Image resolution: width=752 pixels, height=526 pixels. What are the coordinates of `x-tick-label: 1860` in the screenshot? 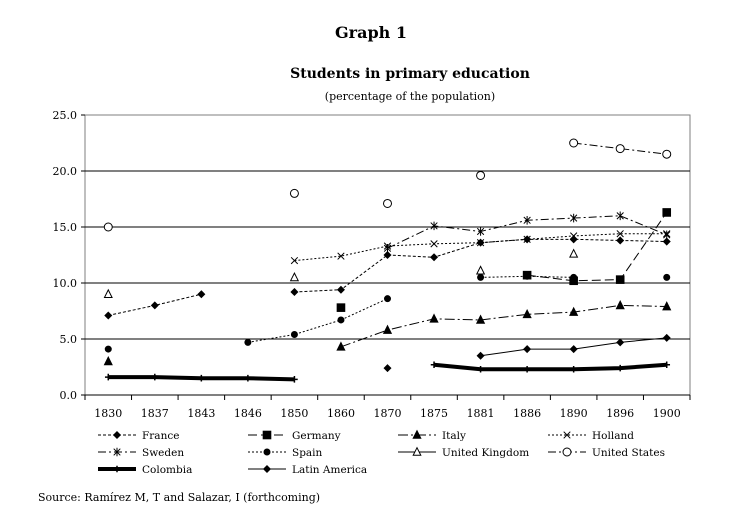 It's located at (341, 413).